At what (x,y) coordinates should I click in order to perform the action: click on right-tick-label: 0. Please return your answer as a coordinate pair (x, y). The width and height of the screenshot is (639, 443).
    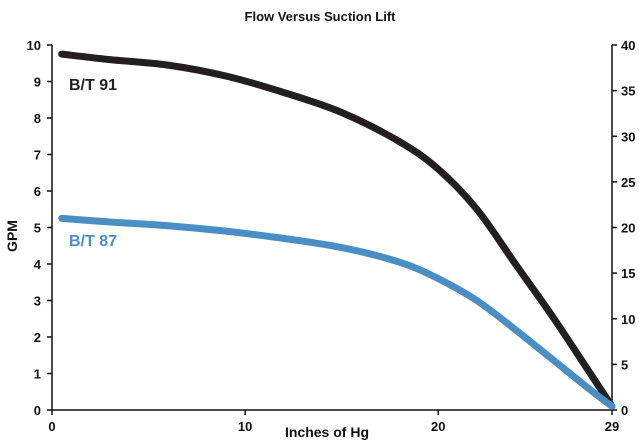
    Looking at the image, I should click on (624, 410).